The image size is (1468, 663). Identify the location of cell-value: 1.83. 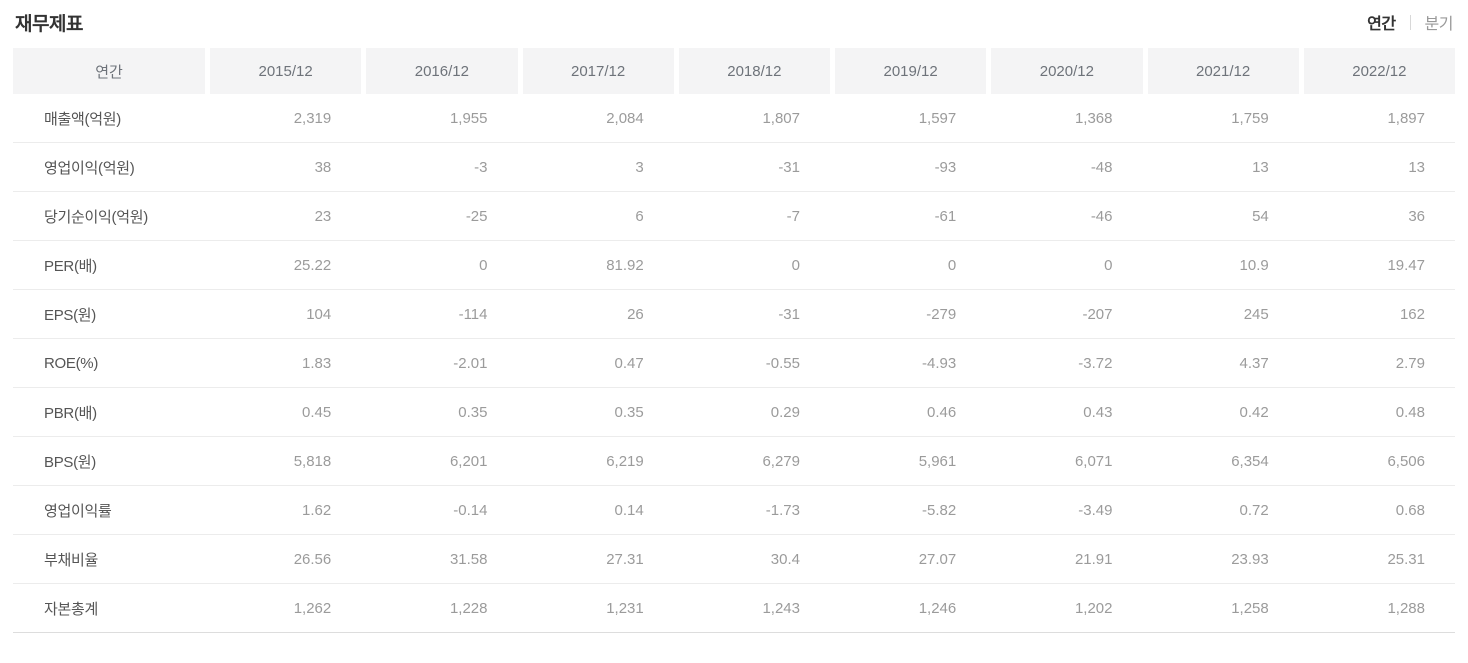
(317, 363).